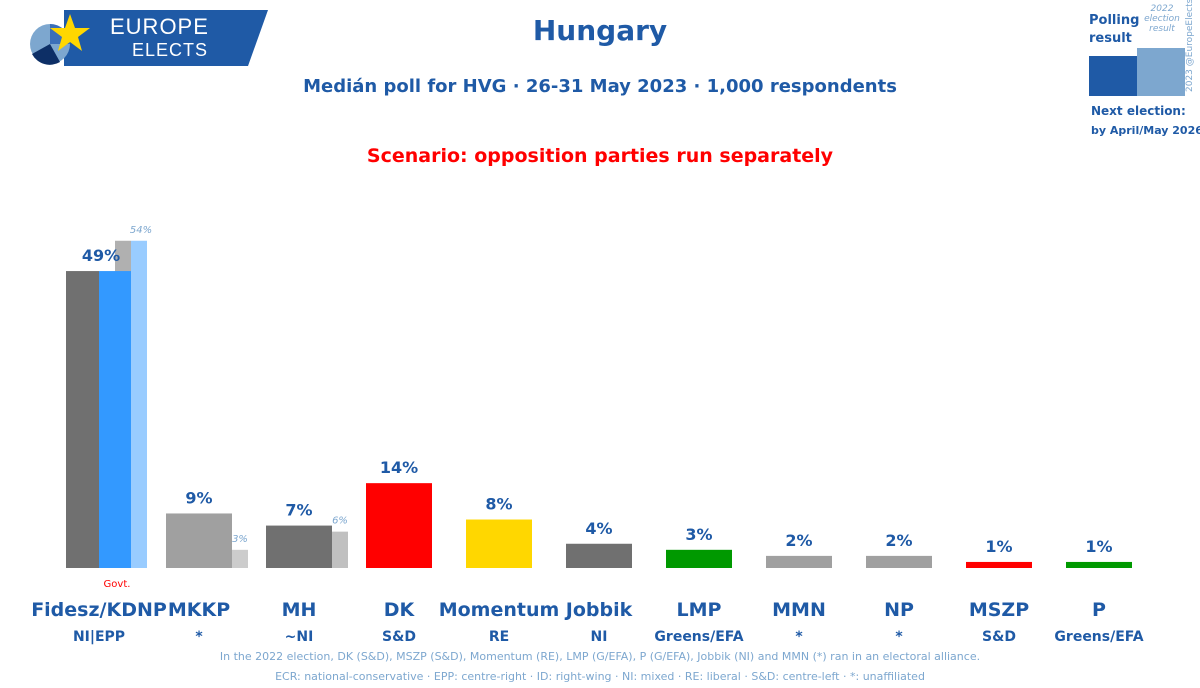 Image resolution: width=1200 pixels, height=688 pixels. Describe the element at coordinates (299, 546) in the screenshot. I see `bar-mh` at that location.